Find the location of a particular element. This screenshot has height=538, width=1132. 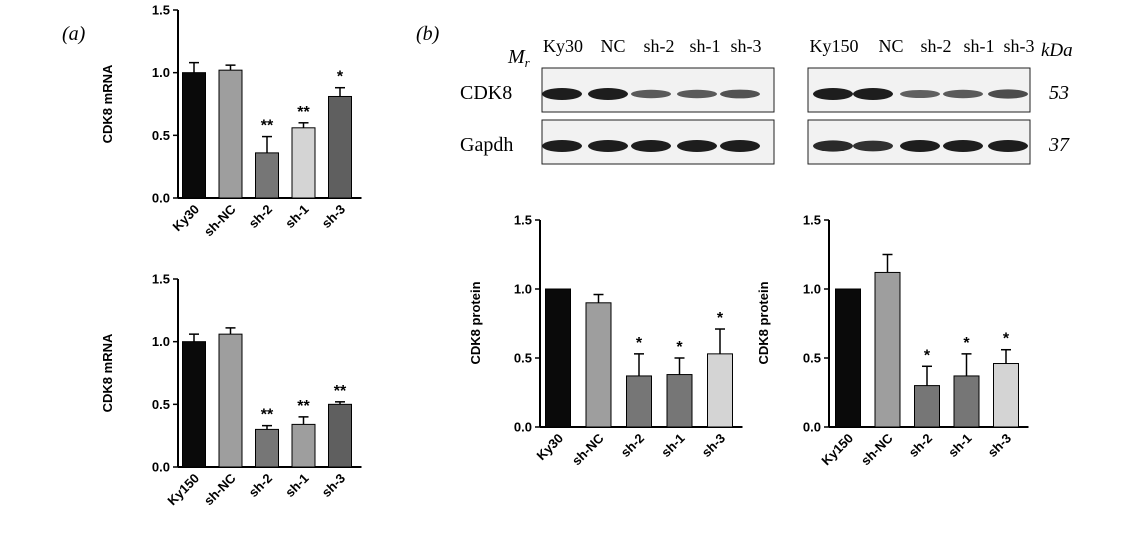

y-axis-label: CDK8 protein is located at coordinates (475, 322).